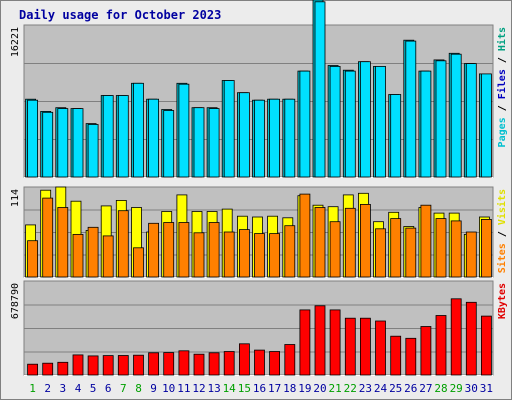 The height and width of the screenshot is (400, 512). I want to click on day-label-11: 11, so click(183, 388).